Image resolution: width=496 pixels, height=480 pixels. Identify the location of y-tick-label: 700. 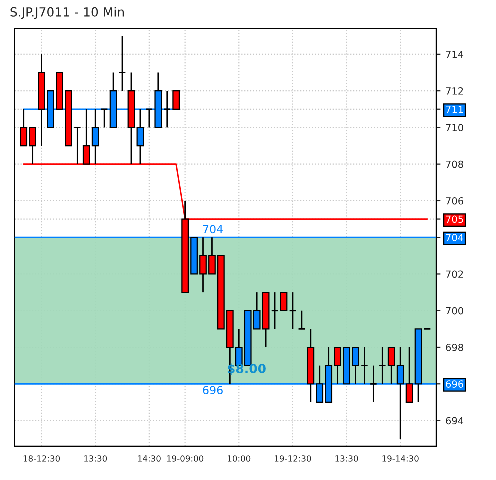
(455, 311).